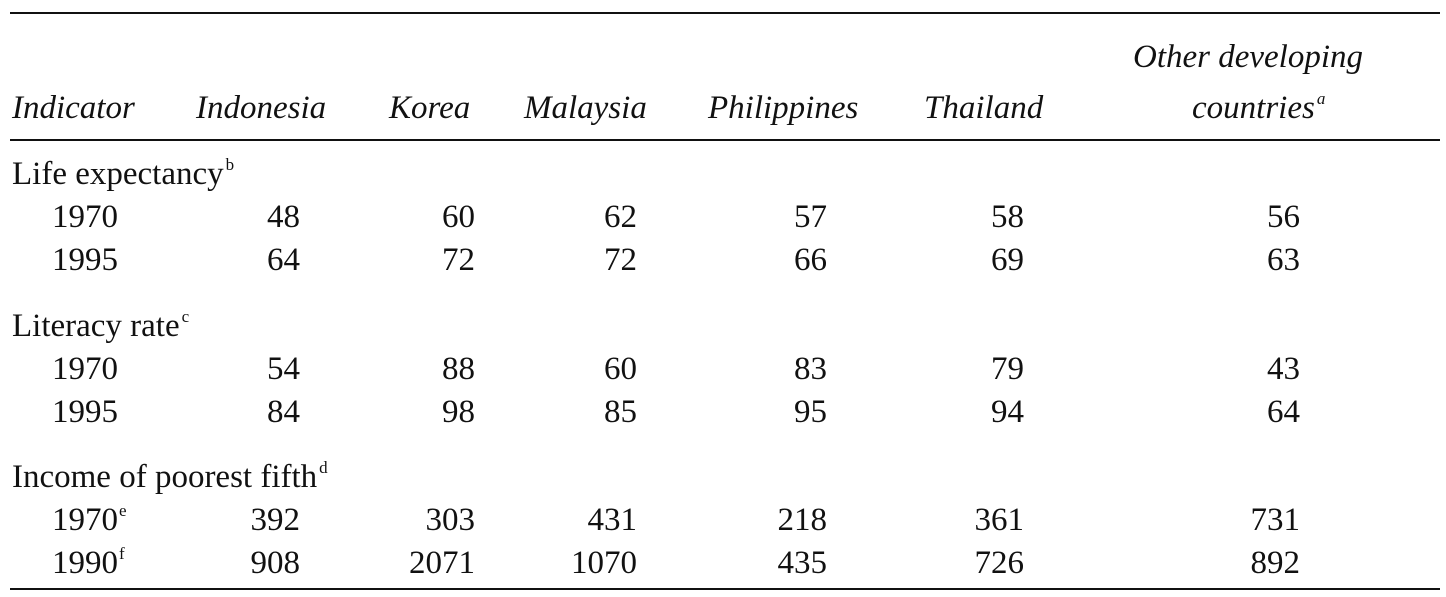 This screenshot has width=1446, height=597. I want to click on cell-value: 62, so click(620, 217).